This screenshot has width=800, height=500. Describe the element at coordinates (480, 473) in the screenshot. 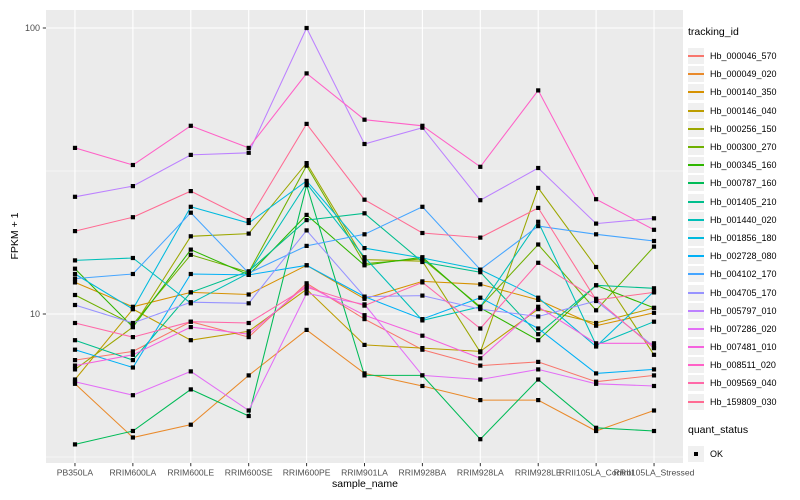

I see `x-tick-label: RRIM928LA` at that location.